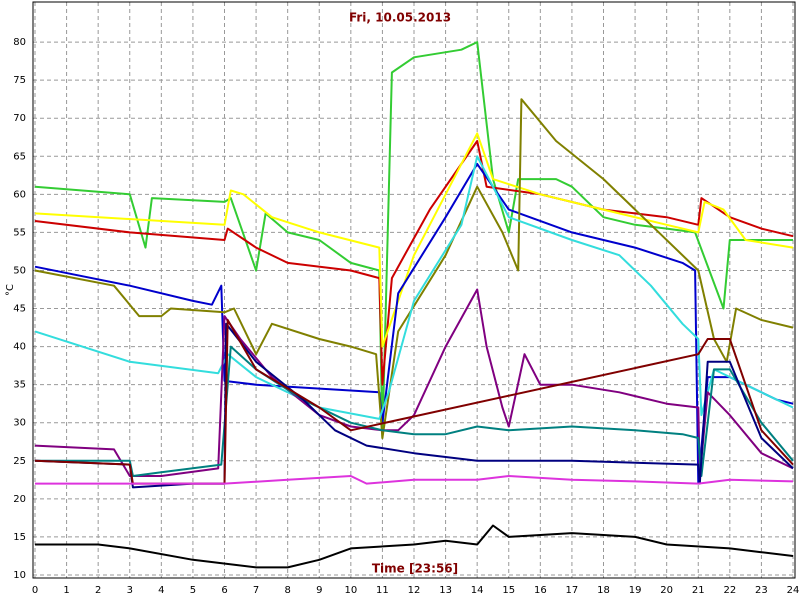 This screenshot has width=800, height=600. What do you see at coordinates (400, 18) in the screenshot?
I see `chart-title: Fri, 10.05.2013` at bounding box center [400, 18].